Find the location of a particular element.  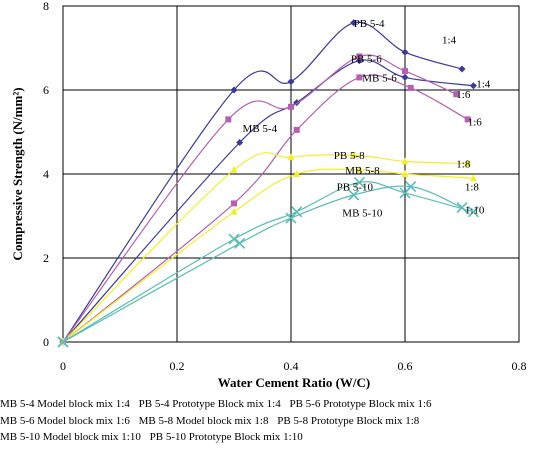

annotation-pb-5-10: PB 5-10 is located at coordinates (355, 188).